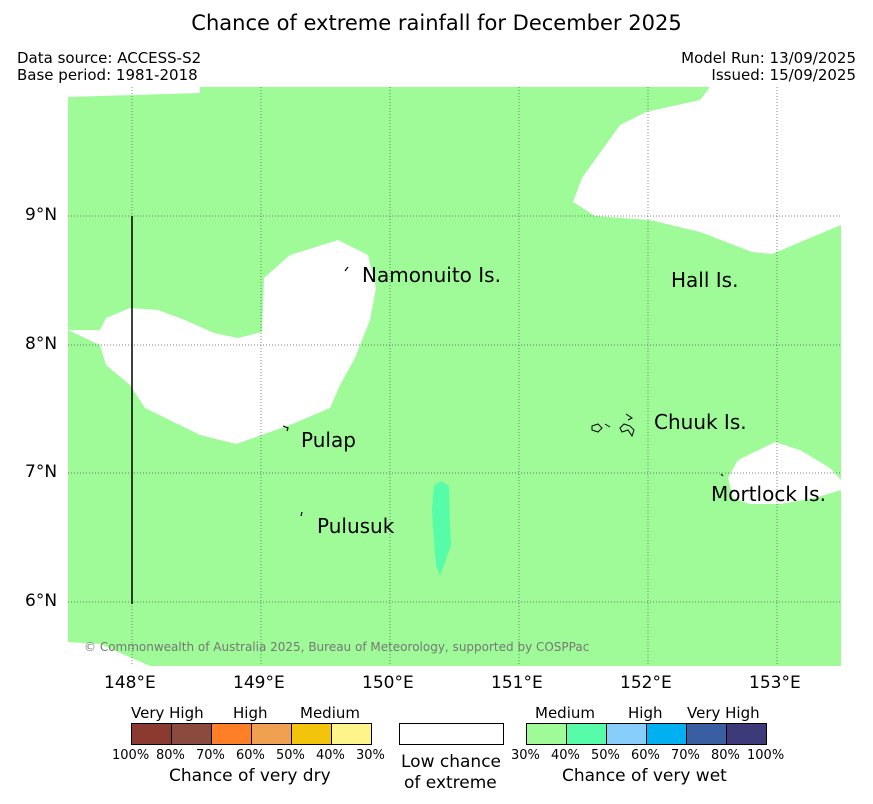  What do you see at coordinates (301, 514) in the screenshot?
I see `pulusuk-island-shape` at bounding box center [301, 514].